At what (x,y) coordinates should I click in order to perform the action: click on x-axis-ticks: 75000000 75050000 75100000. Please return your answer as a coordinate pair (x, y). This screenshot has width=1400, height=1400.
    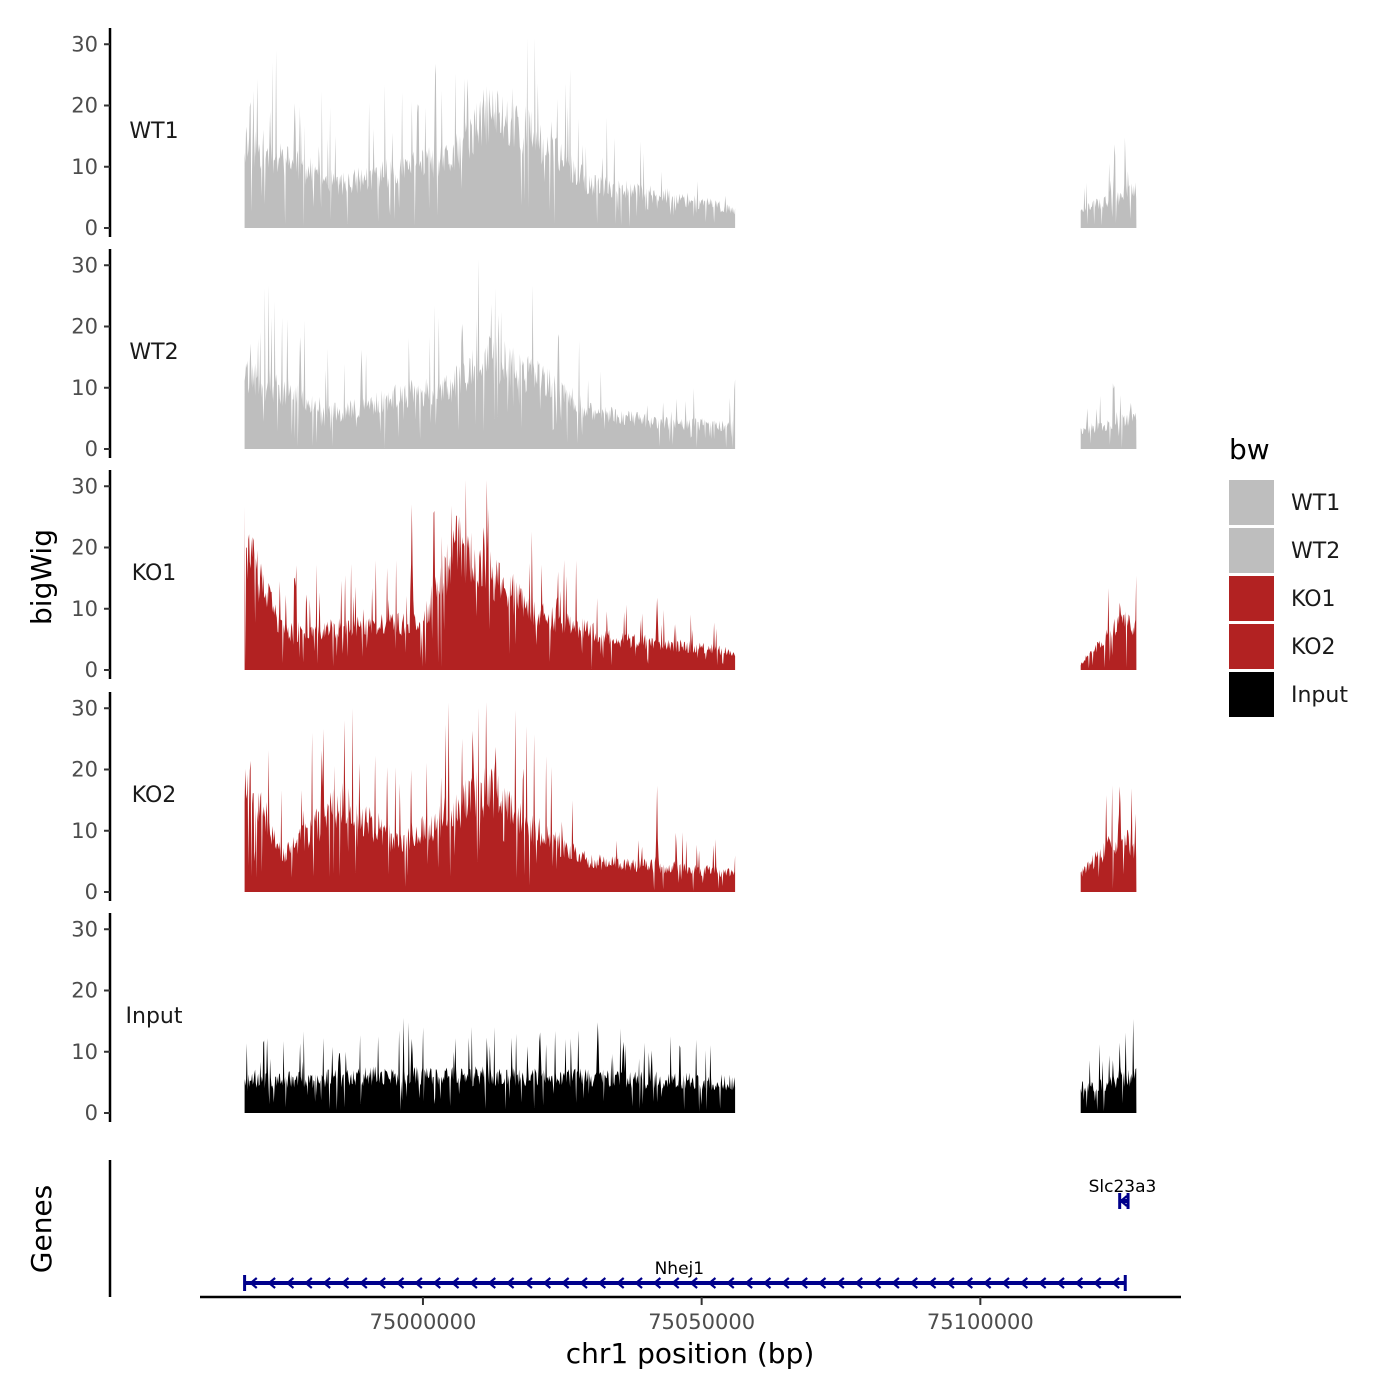
    Looking at the image, I should click on (702, 1315).